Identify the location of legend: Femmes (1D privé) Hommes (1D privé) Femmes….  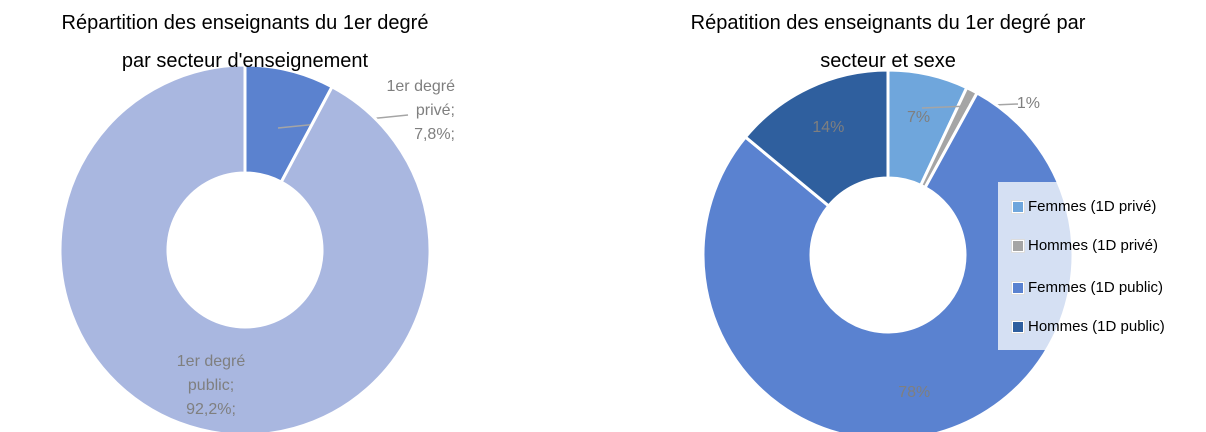
(1102, 266).